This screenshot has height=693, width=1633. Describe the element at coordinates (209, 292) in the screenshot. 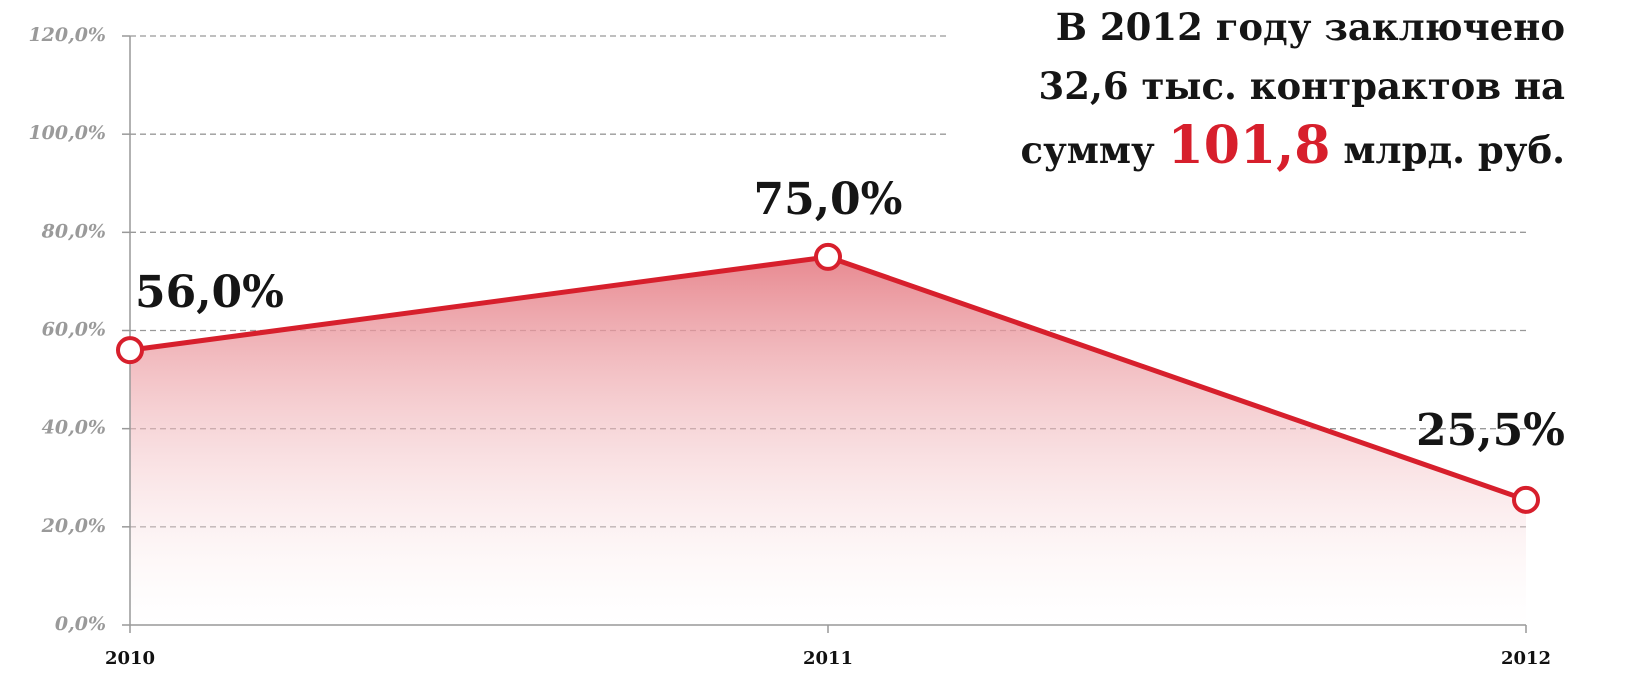

I see `data-label: 56,0%` at that location.